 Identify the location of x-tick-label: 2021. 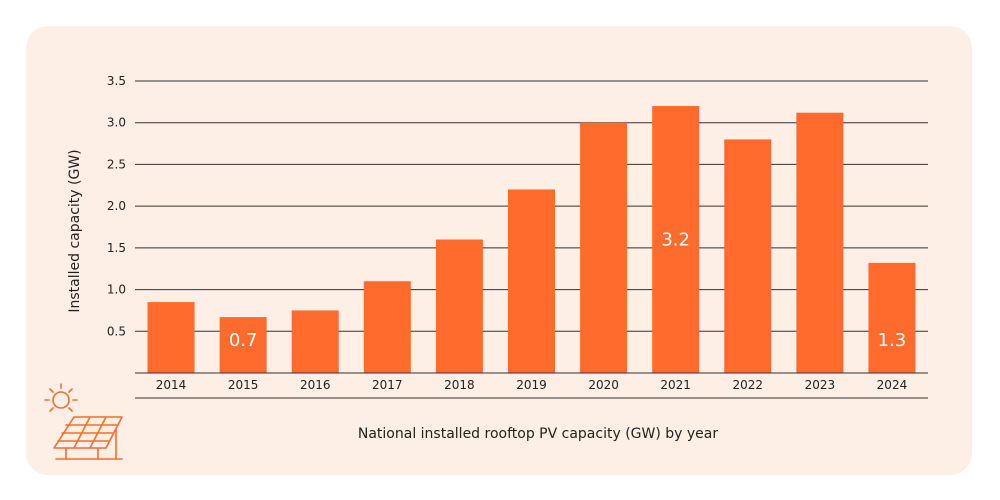
(675, 385).